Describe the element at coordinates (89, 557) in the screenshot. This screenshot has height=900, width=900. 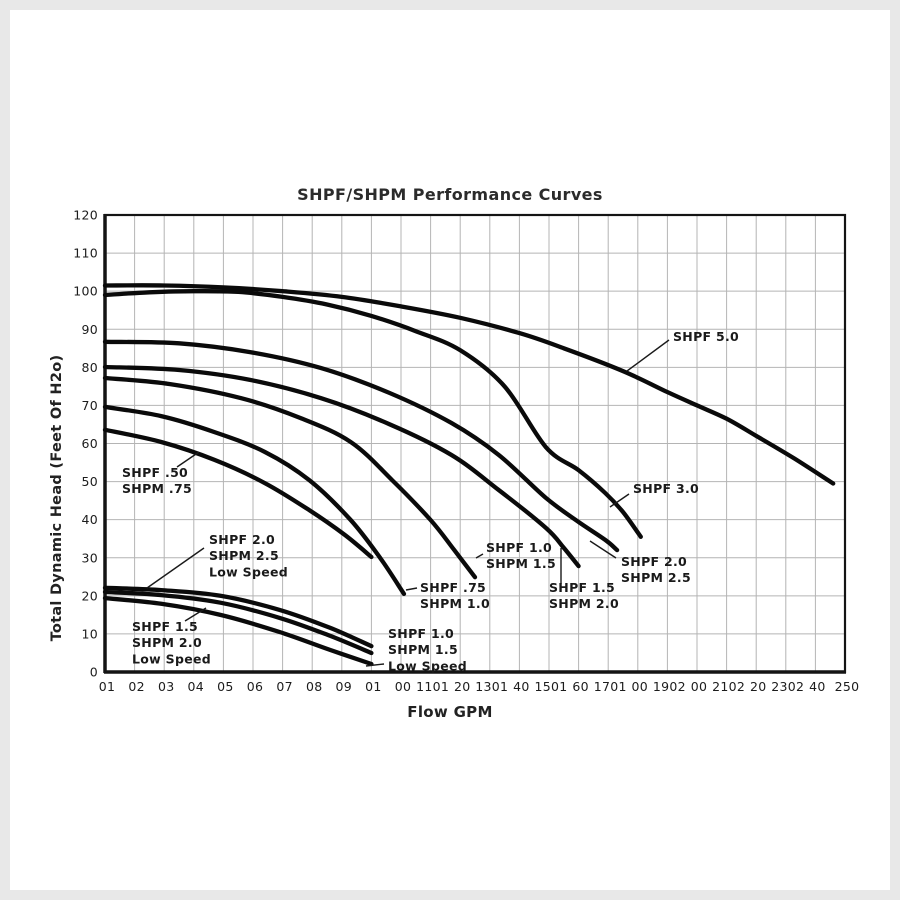
I see `y-tick-label: 30` at that location.